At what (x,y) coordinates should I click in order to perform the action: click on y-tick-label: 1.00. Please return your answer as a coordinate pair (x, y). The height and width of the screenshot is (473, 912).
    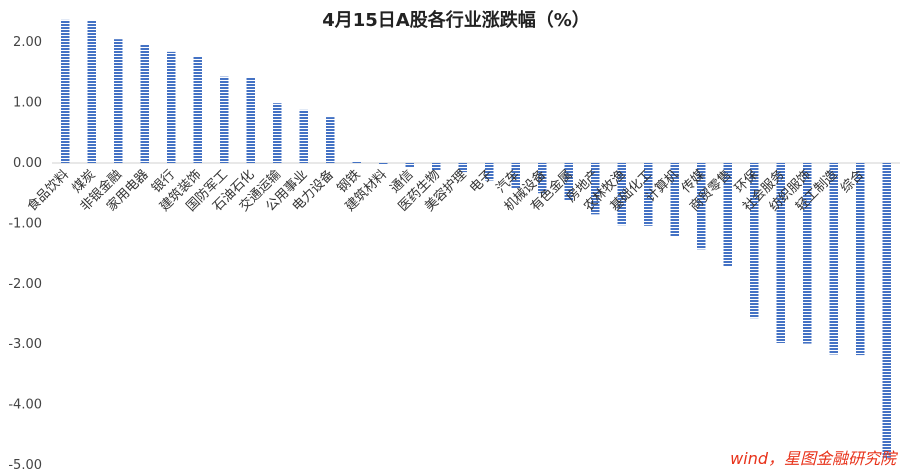
    Looking at the image, I should click on (27, 103).